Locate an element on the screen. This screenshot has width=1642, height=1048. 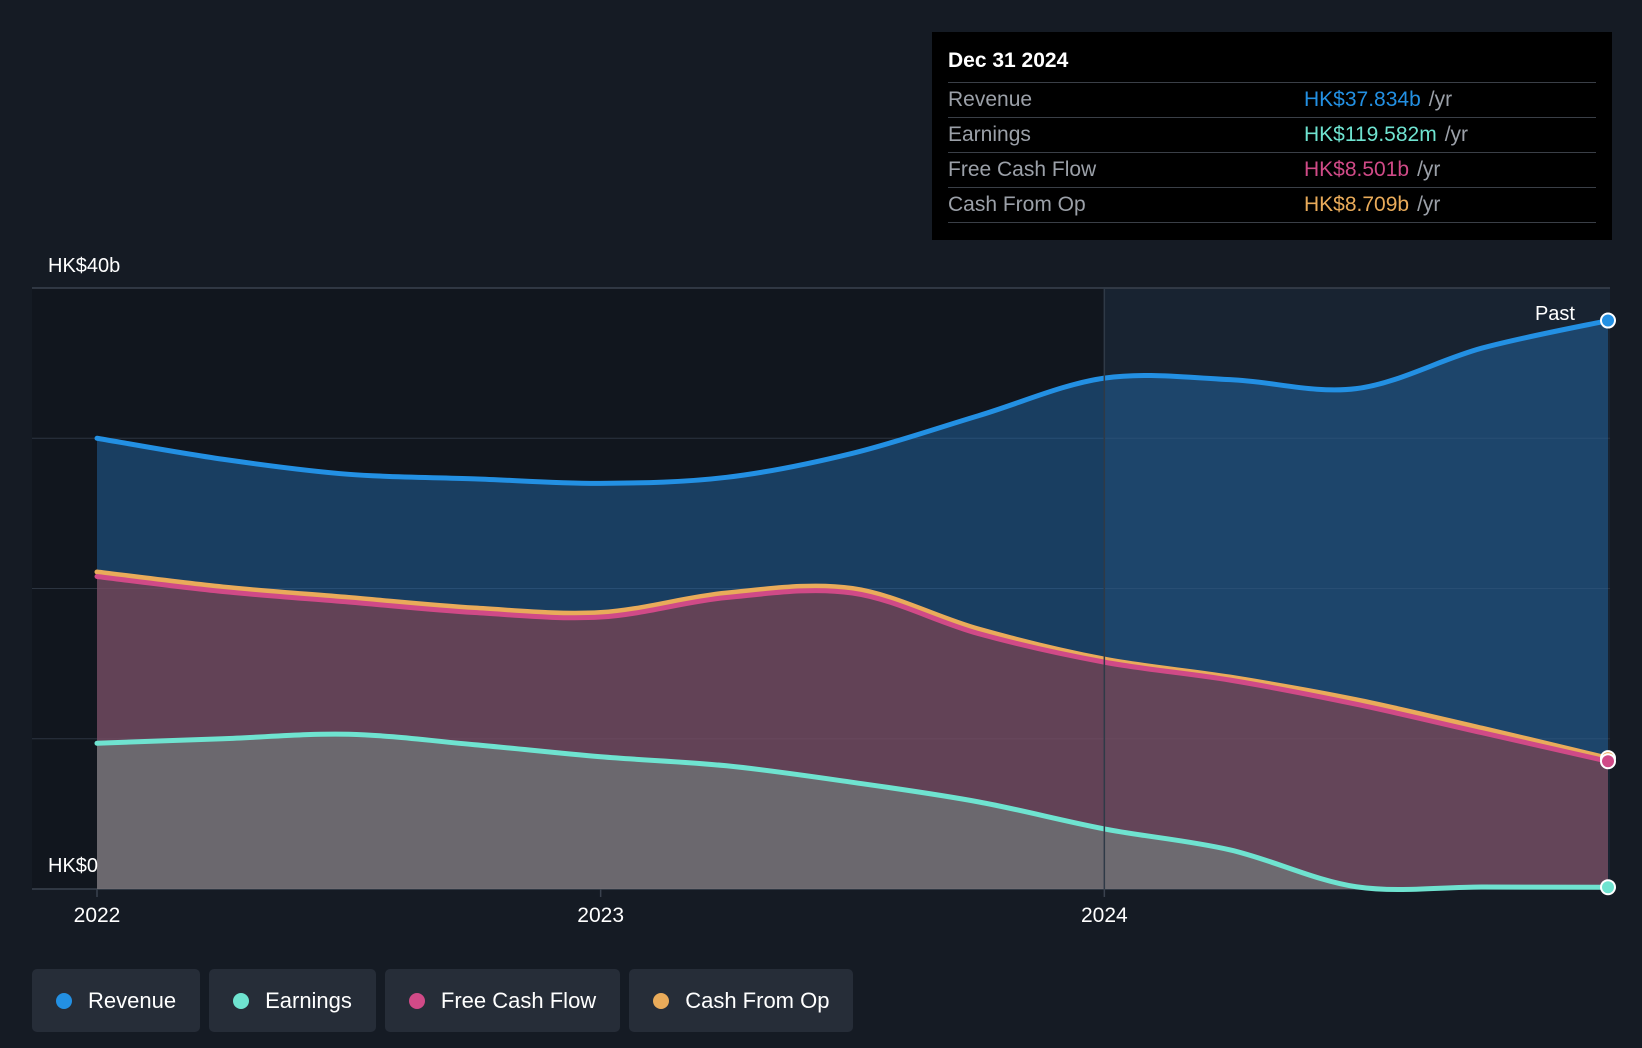
tooltip-row-revenue: Revenue HK$37.834b /yr is located at coordinates (1272, 100).